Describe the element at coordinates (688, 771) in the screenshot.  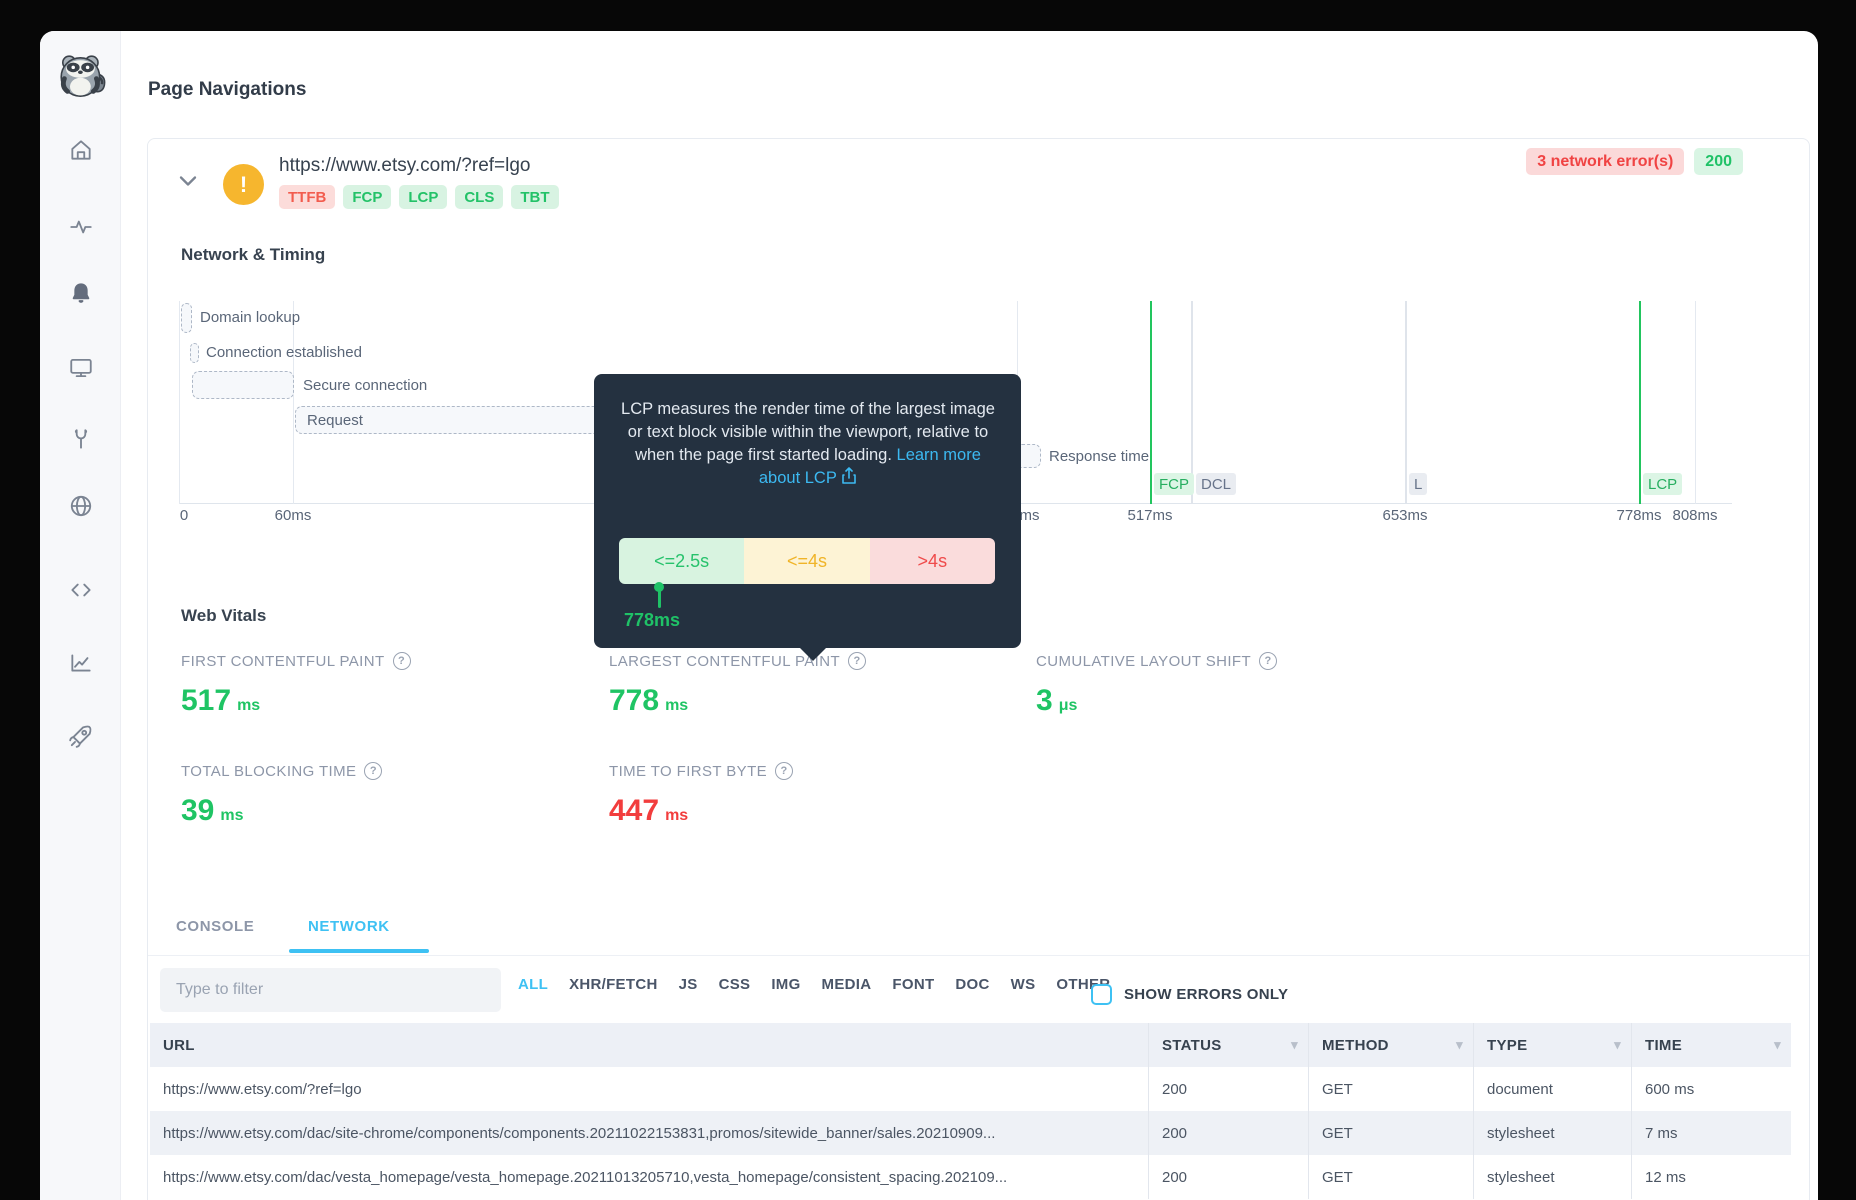
I see `vital-label: TIME TO FIRST BYTE` at that location.